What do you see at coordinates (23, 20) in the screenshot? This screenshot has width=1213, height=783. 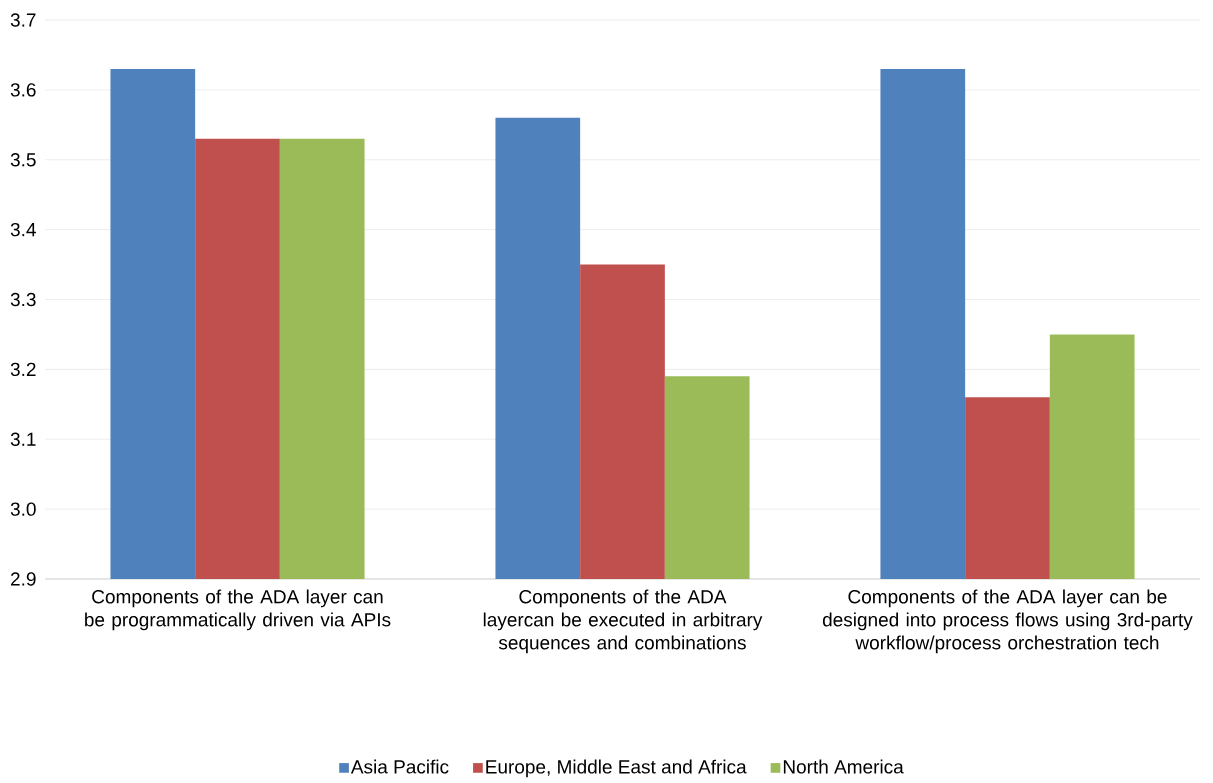 I see `y-tick-label: 3.7` at bounding box center [23, 20].